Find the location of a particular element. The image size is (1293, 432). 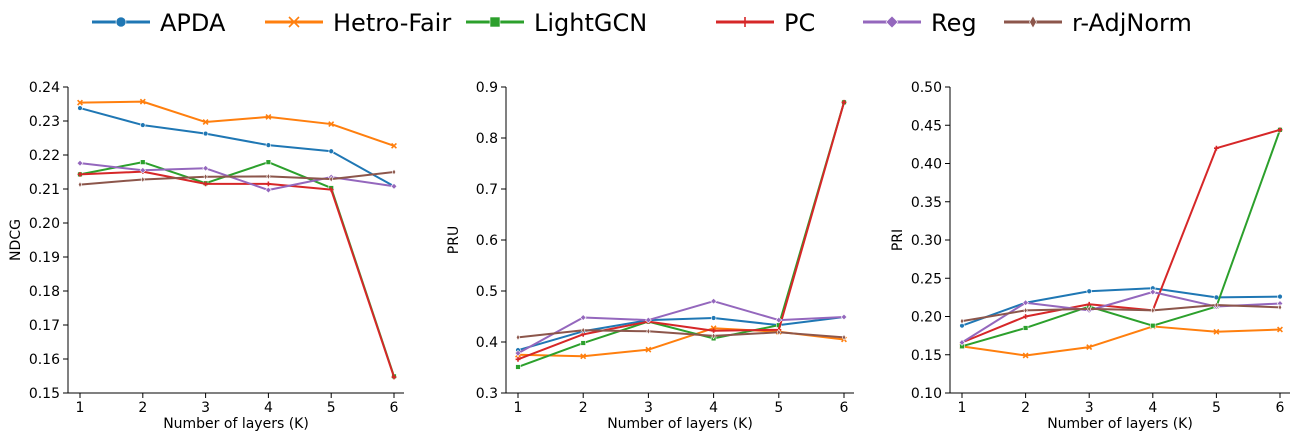

y-tick-label: 0.40 is located at coordinates (926, 165).